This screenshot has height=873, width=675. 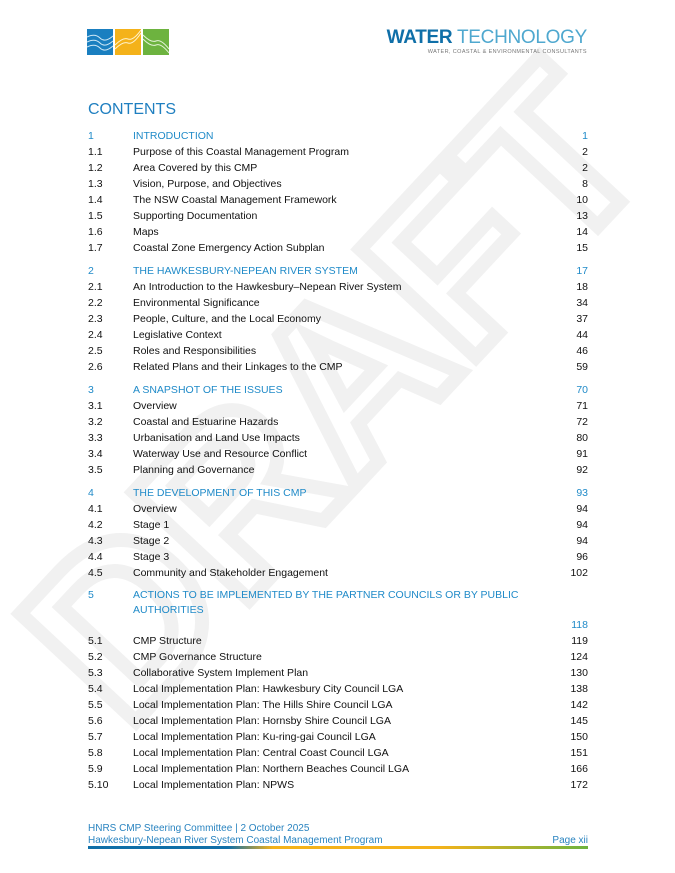 What do you see at coordinates (338, 785) in the screenshot?
I see `toc-entry: 5.10 Local Implementation Plan: NPWS 172` at bounding box center [338, 785].